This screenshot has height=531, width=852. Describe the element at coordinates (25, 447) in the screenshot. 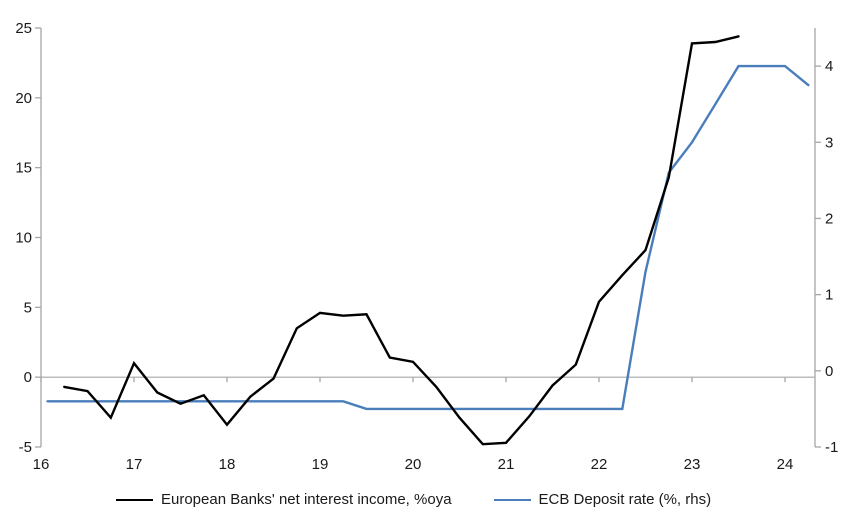

I see `left-axis-tick-label: -5` at that location.